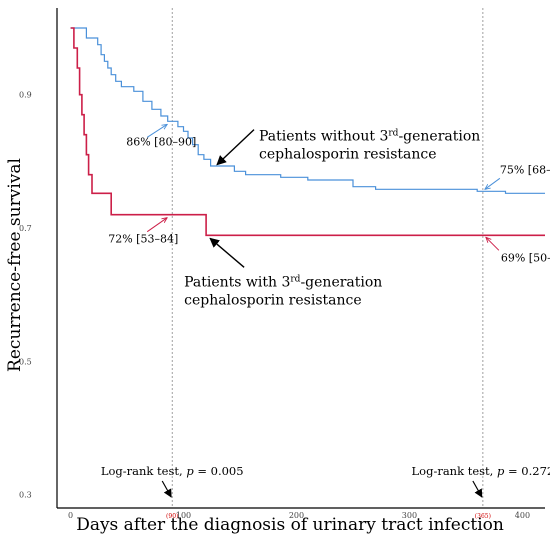 The width and height of the screenshot is (550, 539). What do you see at coordinates (296, 515) in the screenshot?
I see `x-tick-label-2: 200` at bounding box center [296, 515].